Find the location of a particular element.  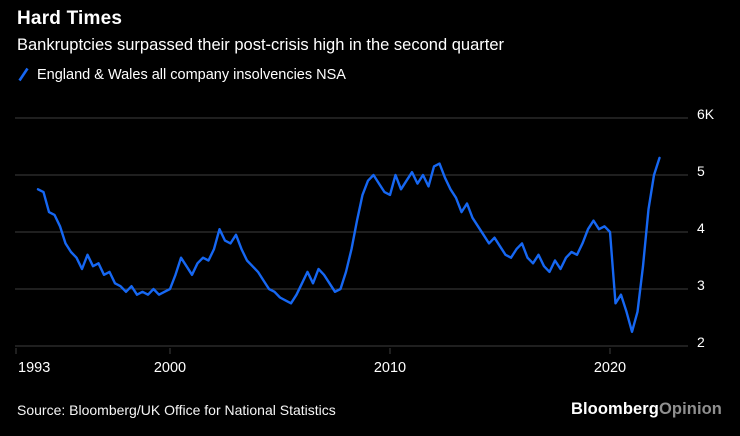

y-axis-label: 4 is located at coordinates (701, 228).